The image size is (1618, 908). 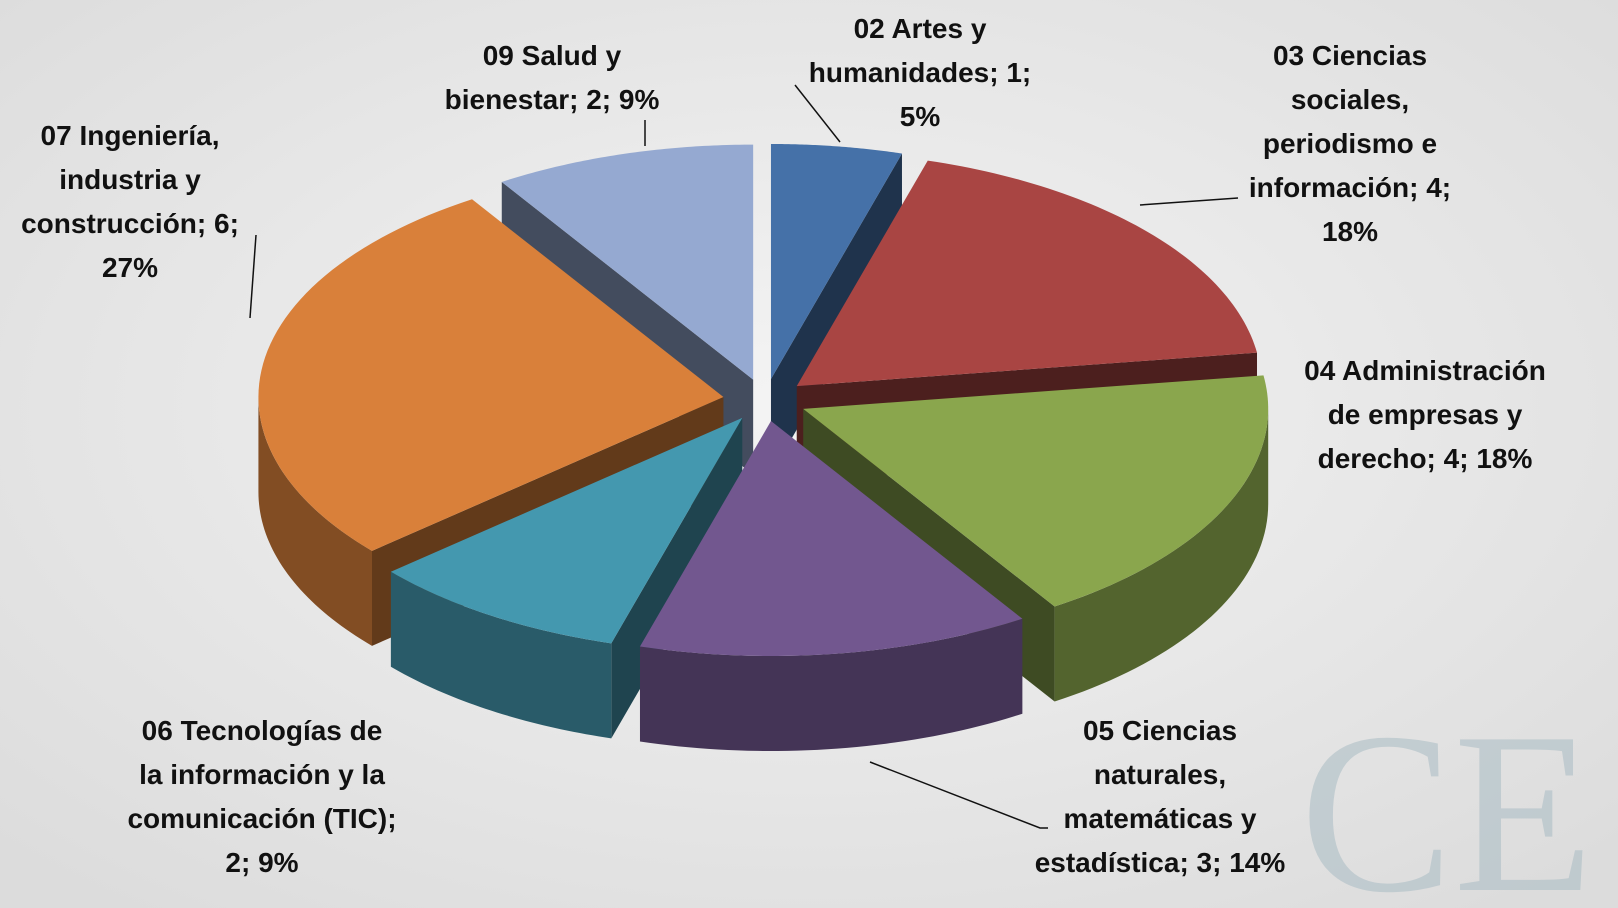 I want to click on data-label-line: 02 Artes y, so click(x=920, y=28).